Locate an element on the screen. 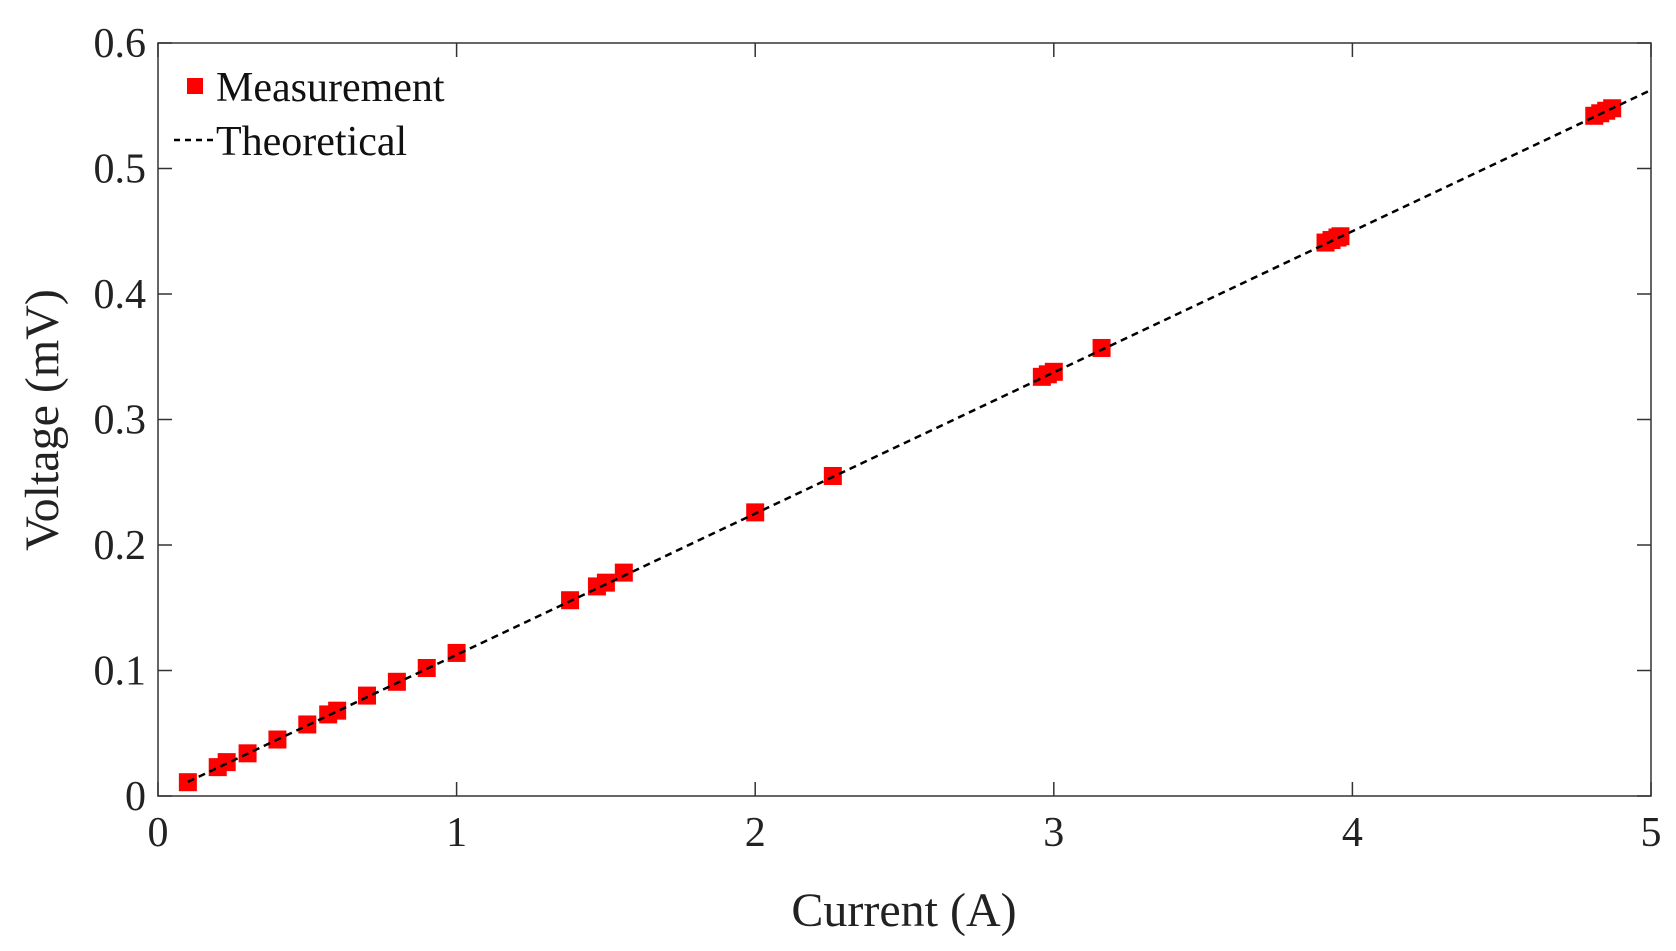 This screenshot has width=1676, height=951. x-tick-label: 5 is located at coordinates (1651, 833).